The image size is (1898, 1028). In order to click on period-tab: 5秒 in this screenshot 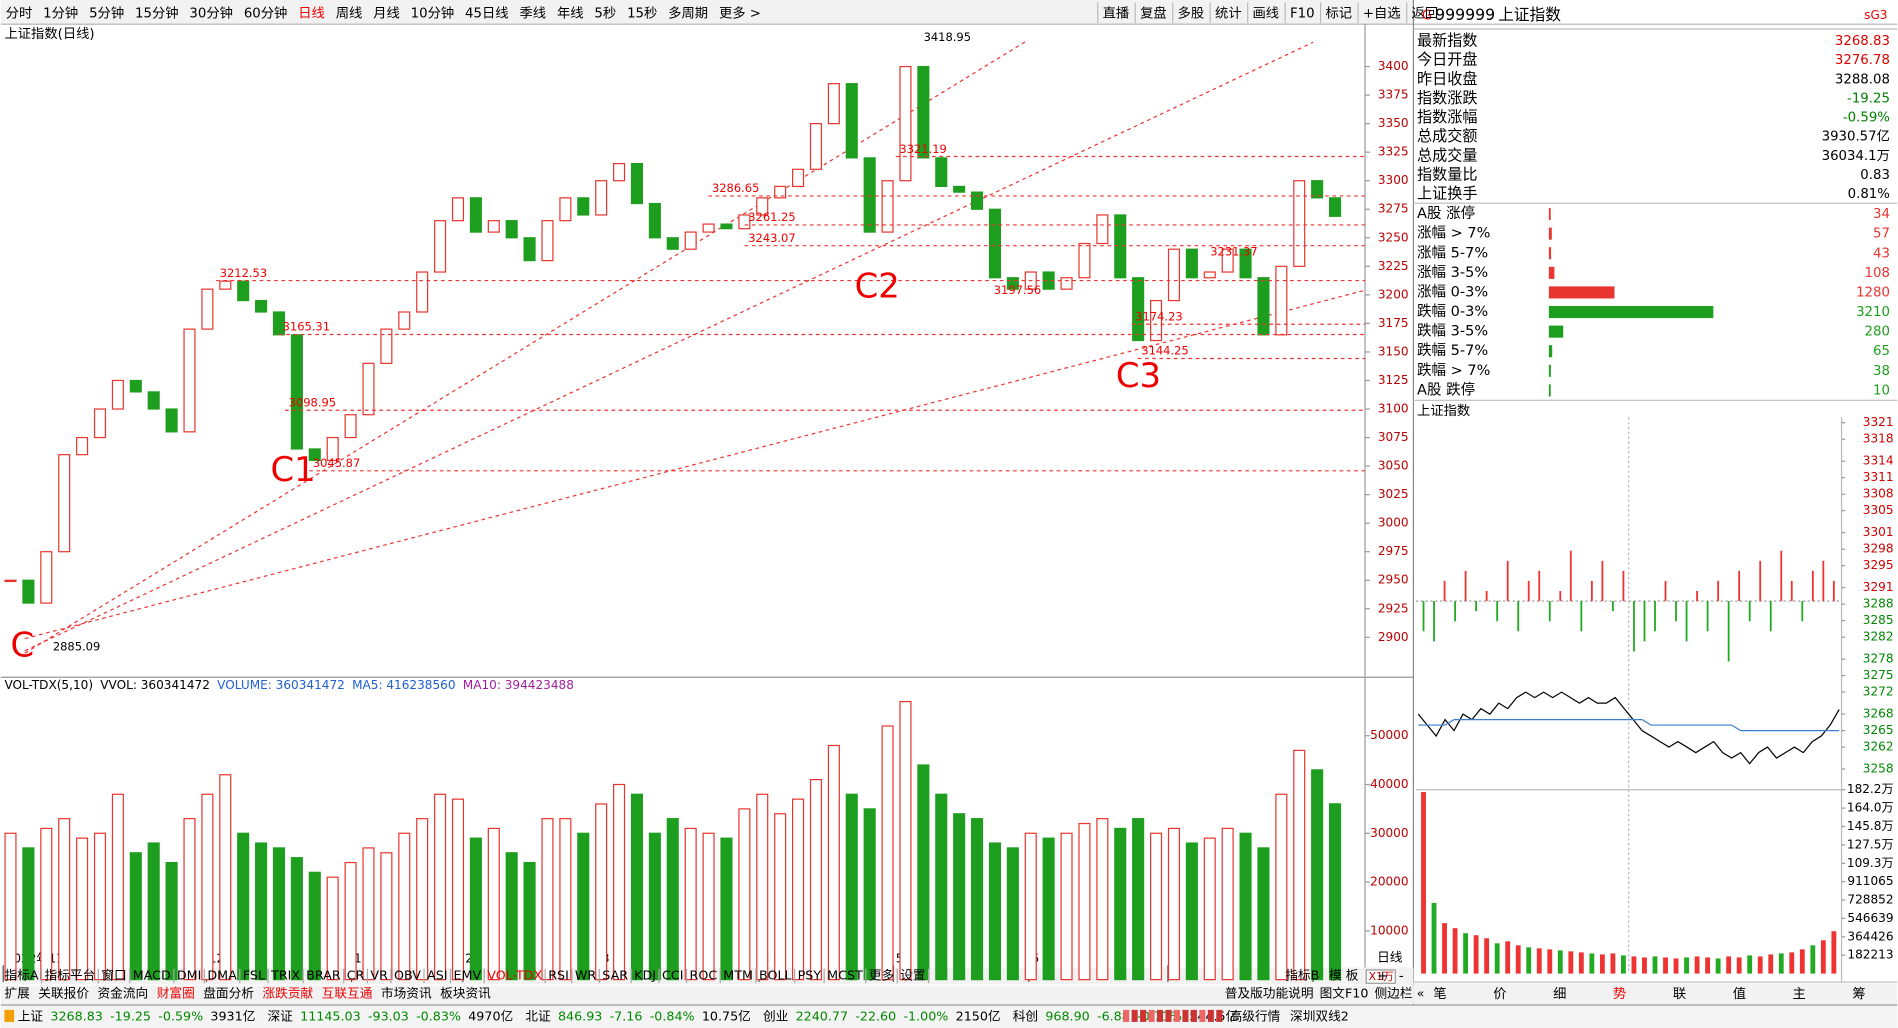, I will do `click(605, 13)`.